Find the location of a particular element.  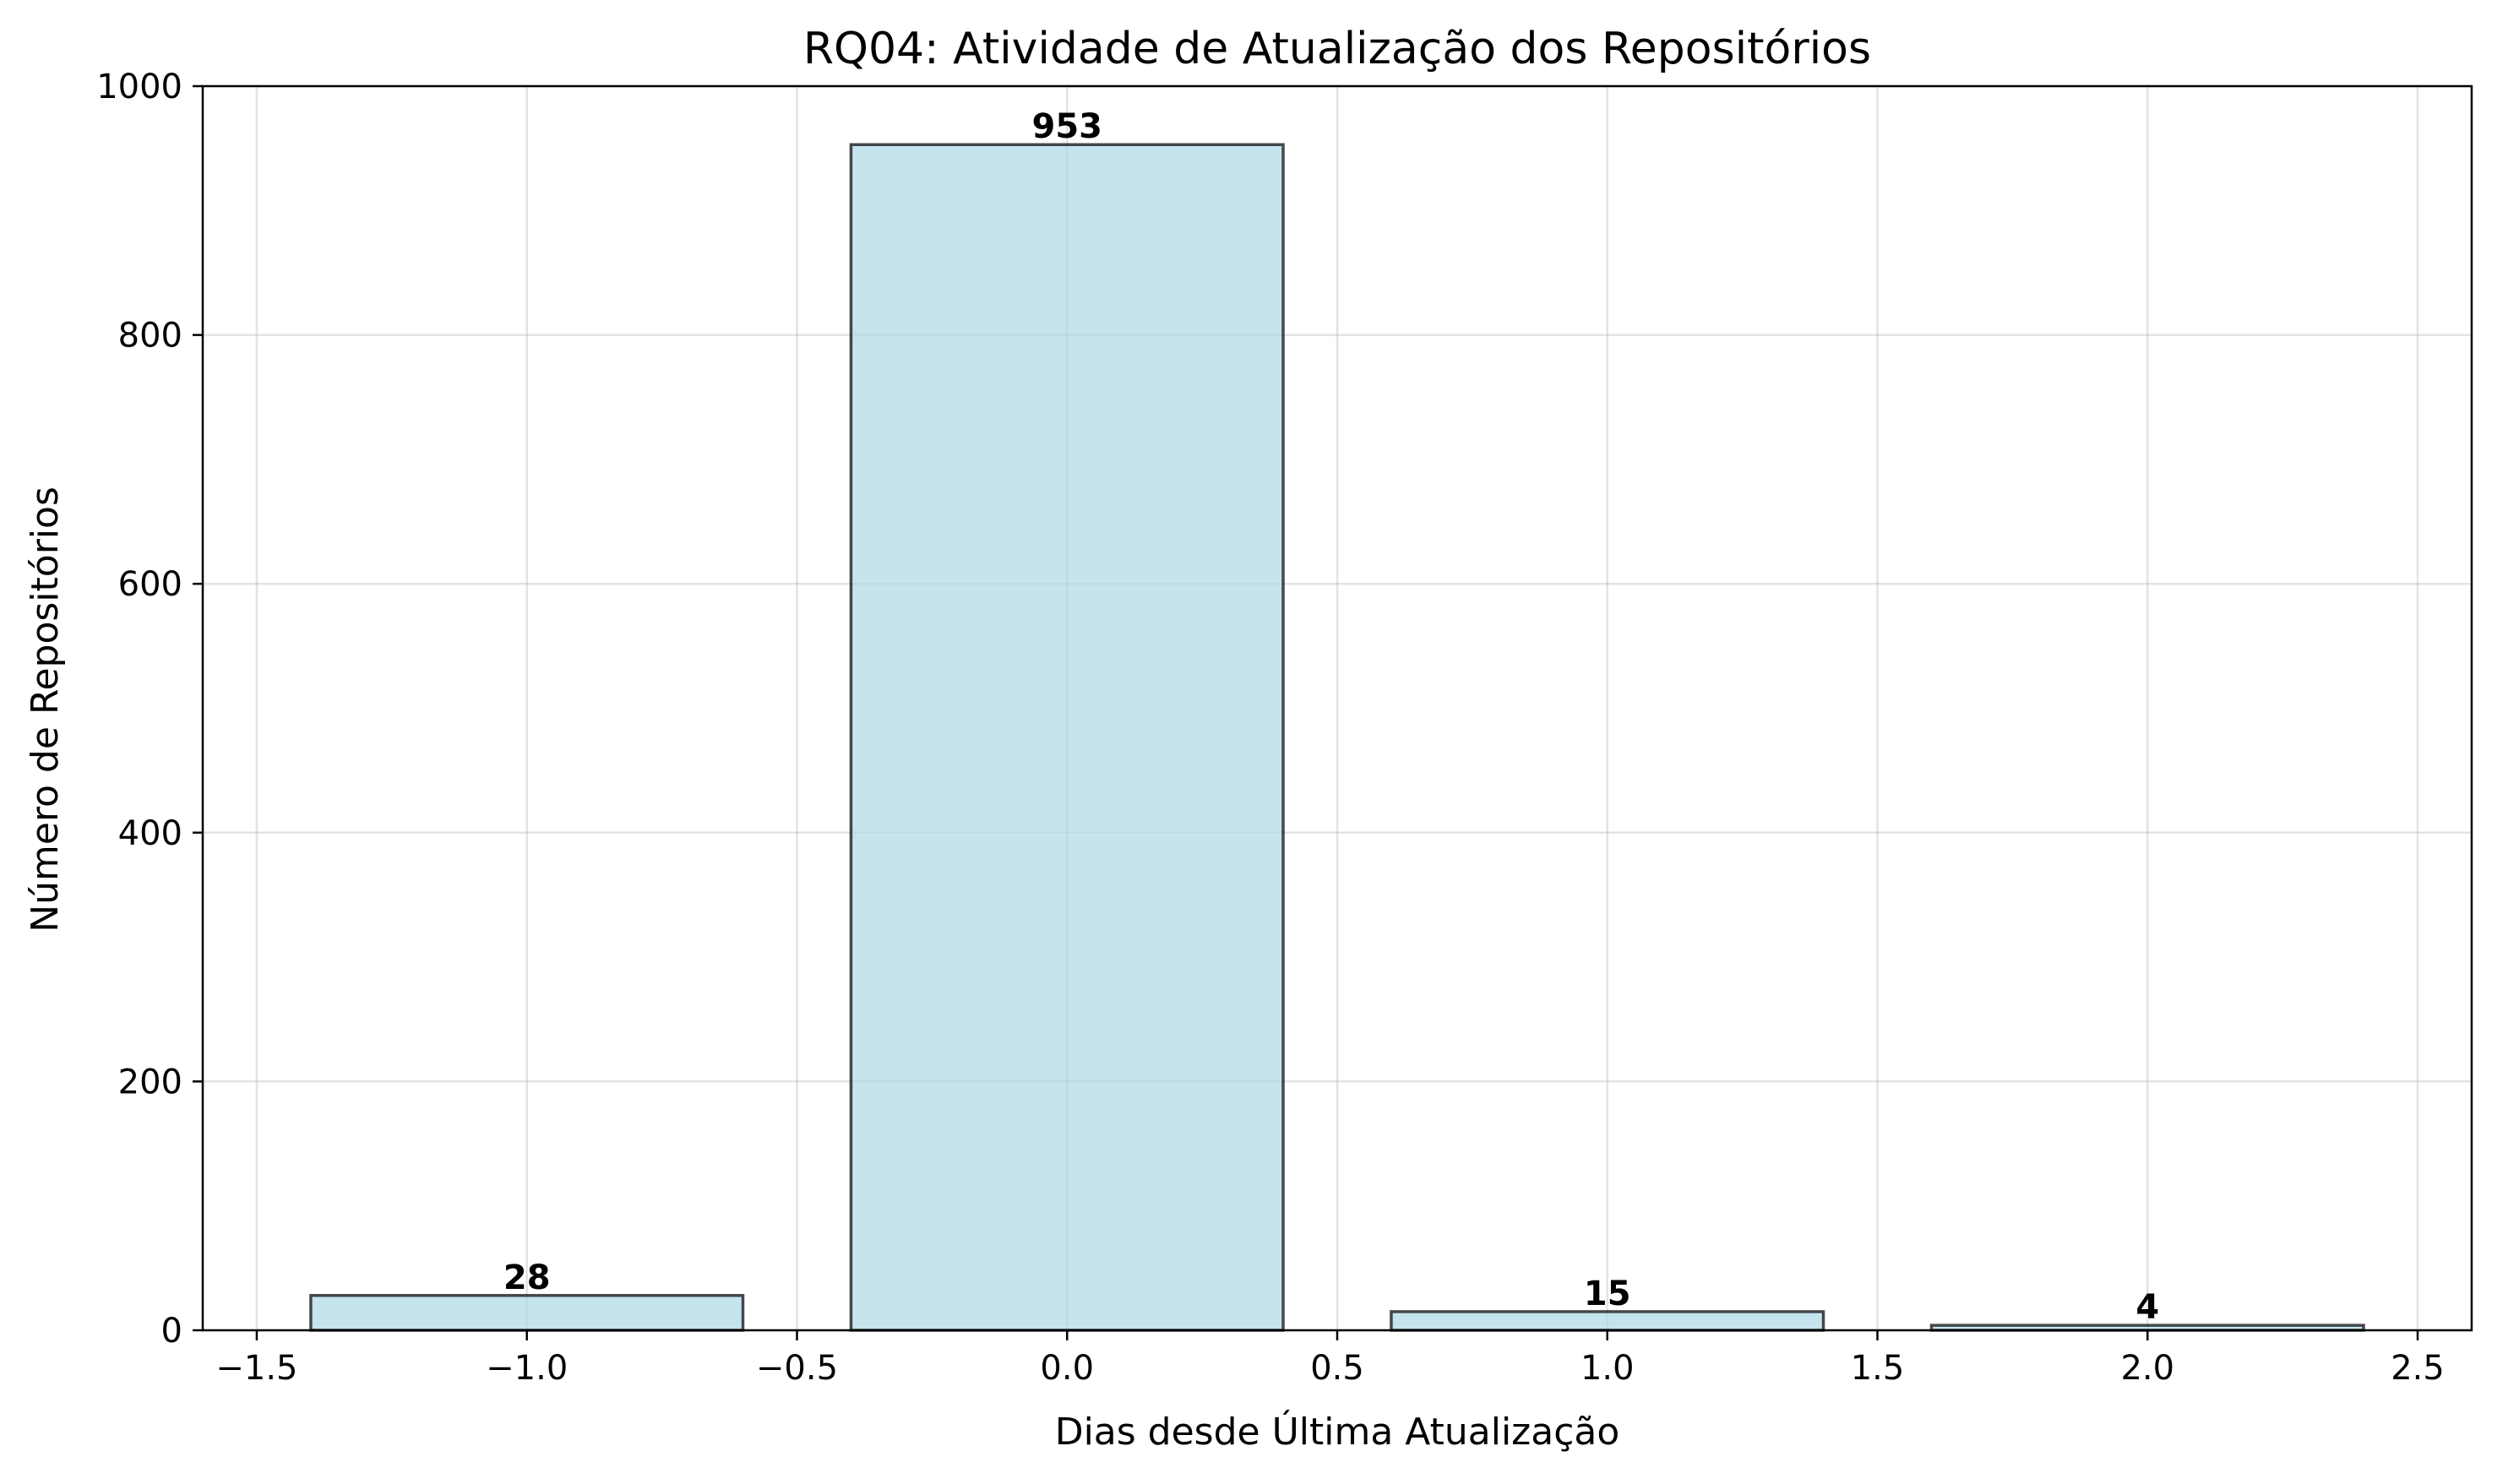

y-tick-label: 600 is located at coordinates (150, 584).